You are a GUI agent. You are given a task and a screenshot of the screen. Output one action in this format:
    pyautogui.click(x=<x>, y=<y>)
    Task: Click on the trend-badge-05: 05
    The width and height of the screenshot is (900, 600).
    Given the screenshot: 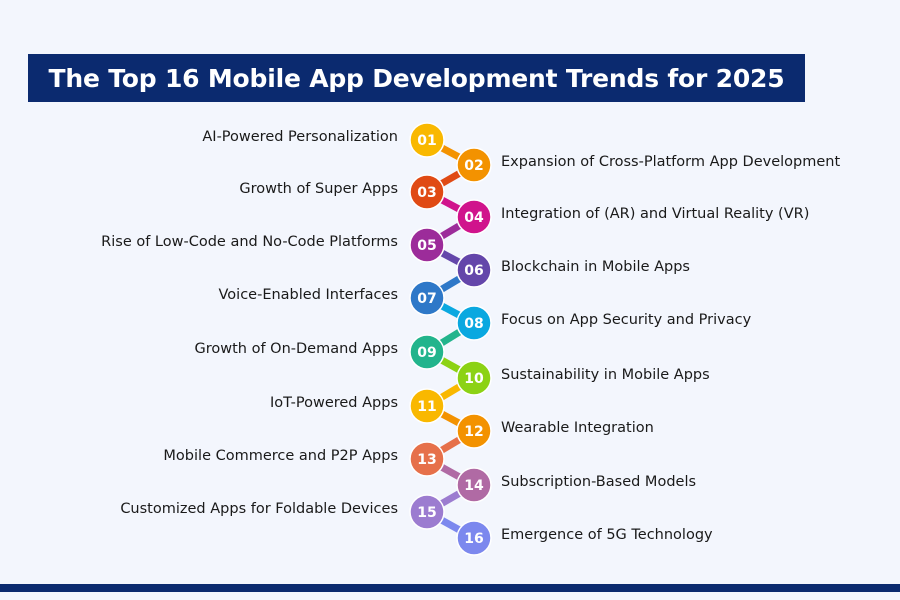 What is the action you would take?
    pyautogui.click(x=427, y=245)
    